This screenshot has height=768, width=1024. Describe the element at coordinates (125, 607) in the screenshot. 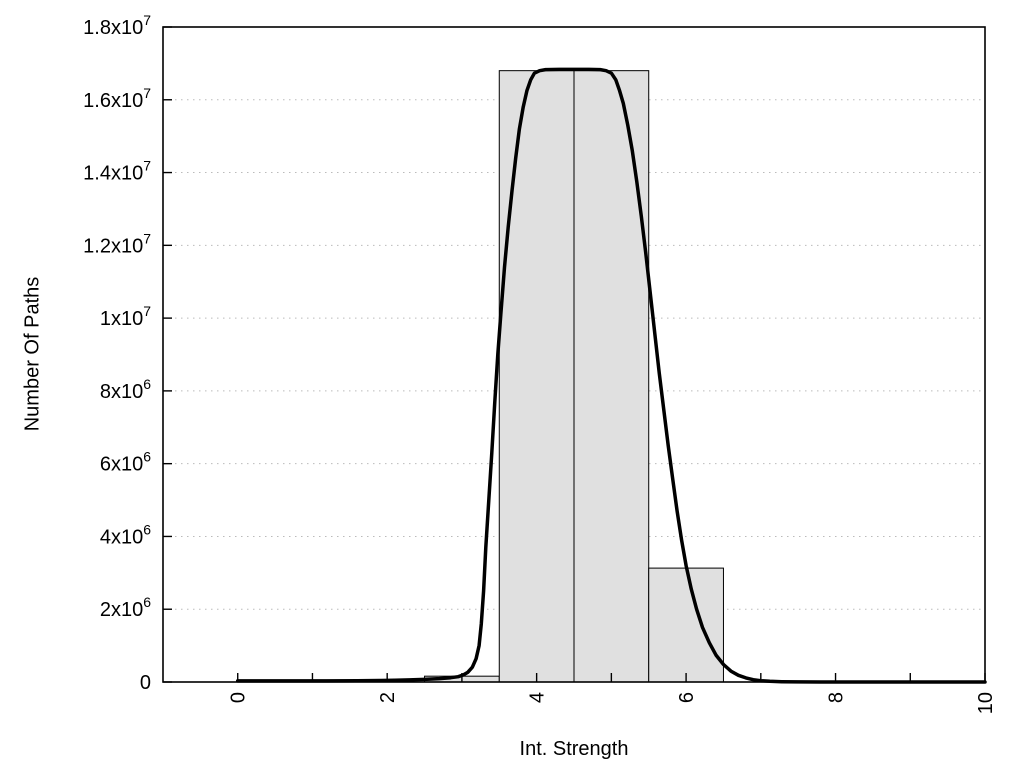

I see `y-tick-label: 2x10⁶` at that location.